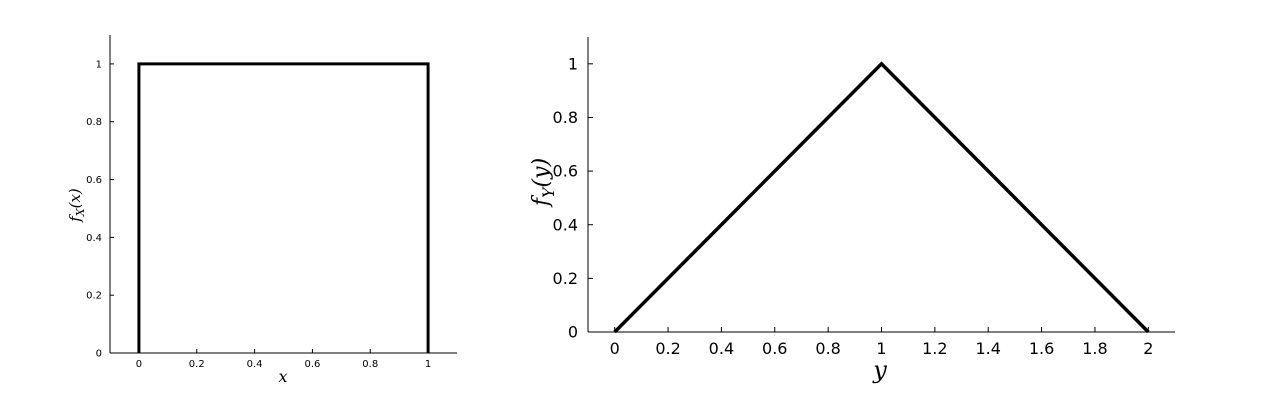  I want to click on chart-fy-xtick-label: 1.2, so click(934, 348).